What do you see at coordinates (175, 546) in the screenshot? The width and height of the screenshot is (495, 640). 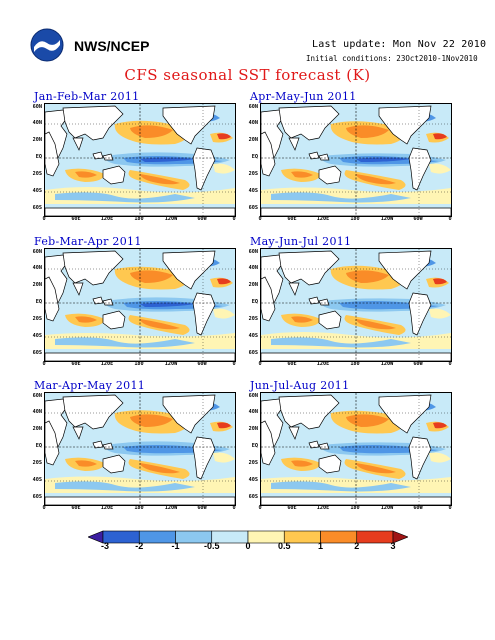 I see `colorbar-tick-label: -1` at bounding box center [175, 546].